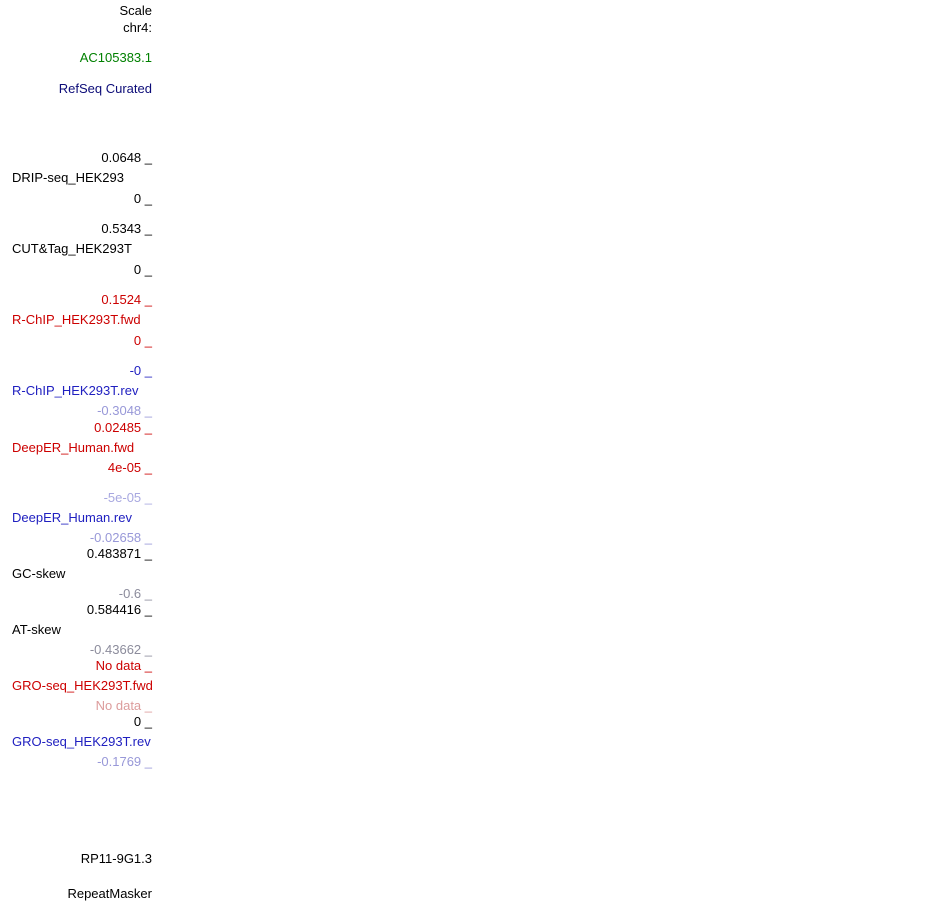 This screenshot has height=902, width=950. What do you see at coordinates (75, 390) in the screenshot?
I see `track-label-r-chip-hek293t-rev: R-ChIP_HEK293T.rev` at bounding box center [75, 390].